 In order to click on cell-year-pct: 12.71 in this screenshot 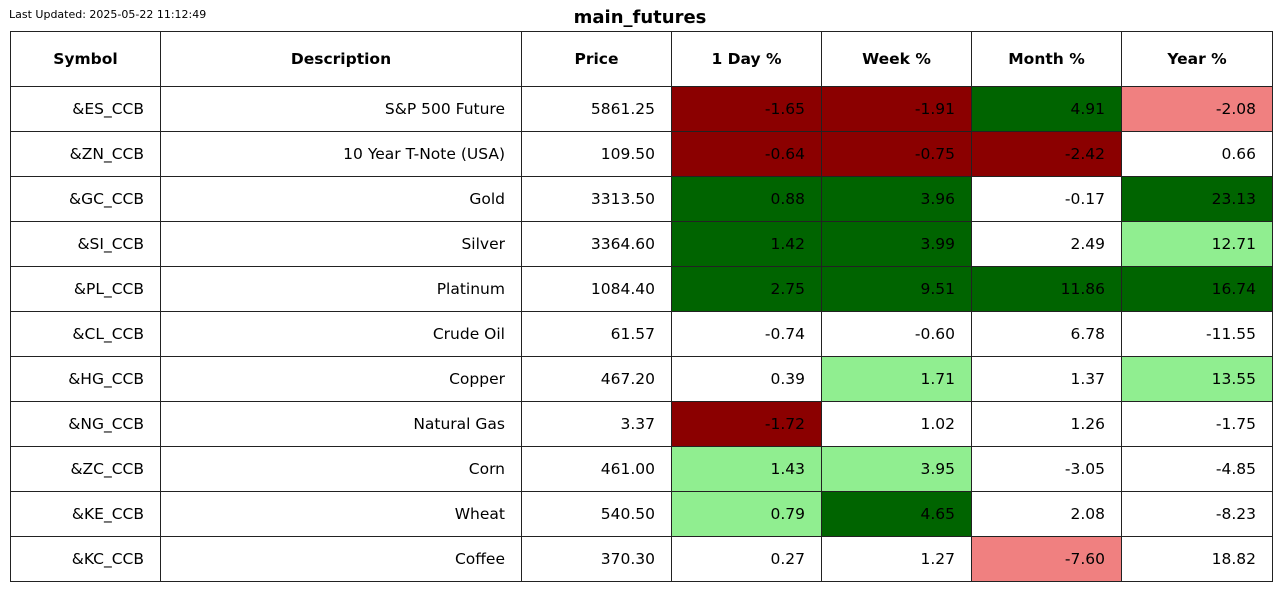, I will do `click(1197, 244)`.